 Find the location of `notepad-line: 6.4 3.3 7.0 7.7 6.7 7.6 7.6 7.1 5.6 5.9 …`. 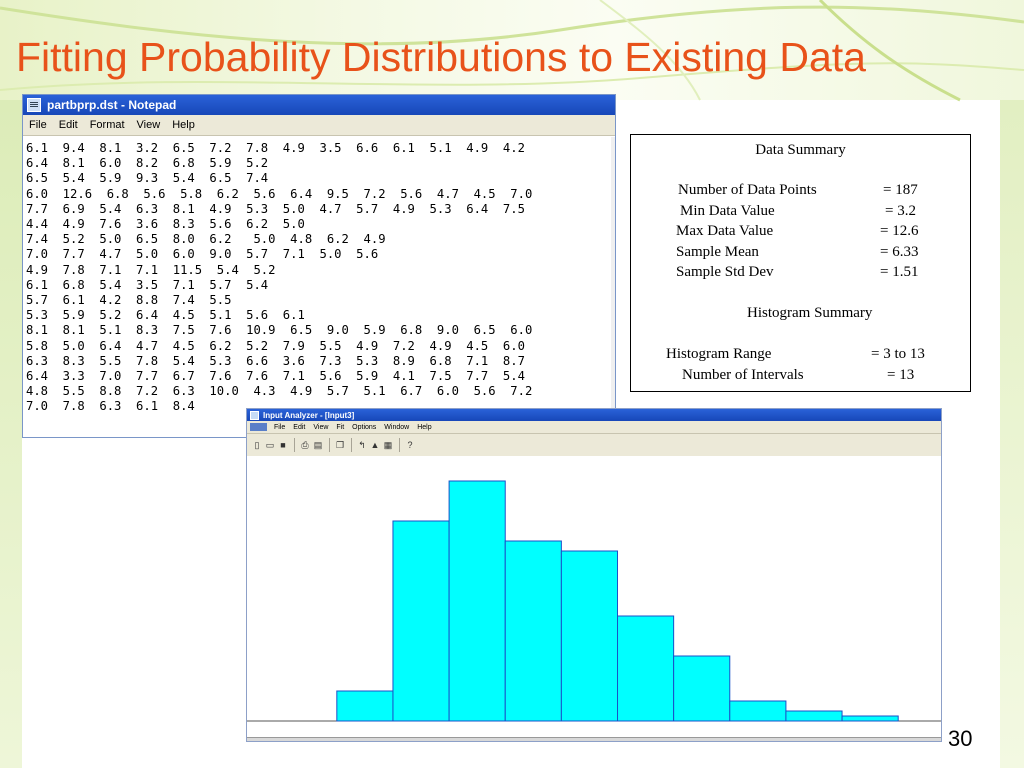

notepad-line: 6.4 3.3 7.0 7.7 6.7 7.6 7.6 7.1 5.6 5.9 … is located at coordinates (275, 376).